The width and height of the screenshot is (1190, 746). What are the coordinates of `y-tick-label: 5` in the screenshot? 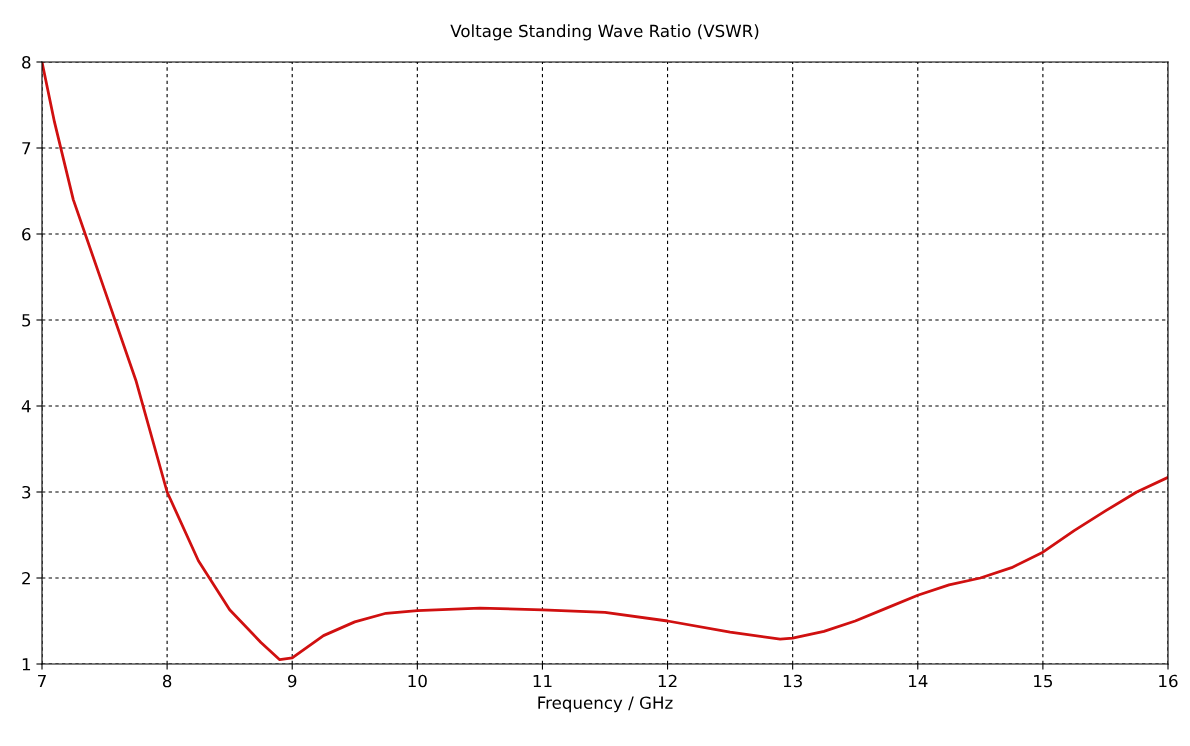 It's located at (26, 320).